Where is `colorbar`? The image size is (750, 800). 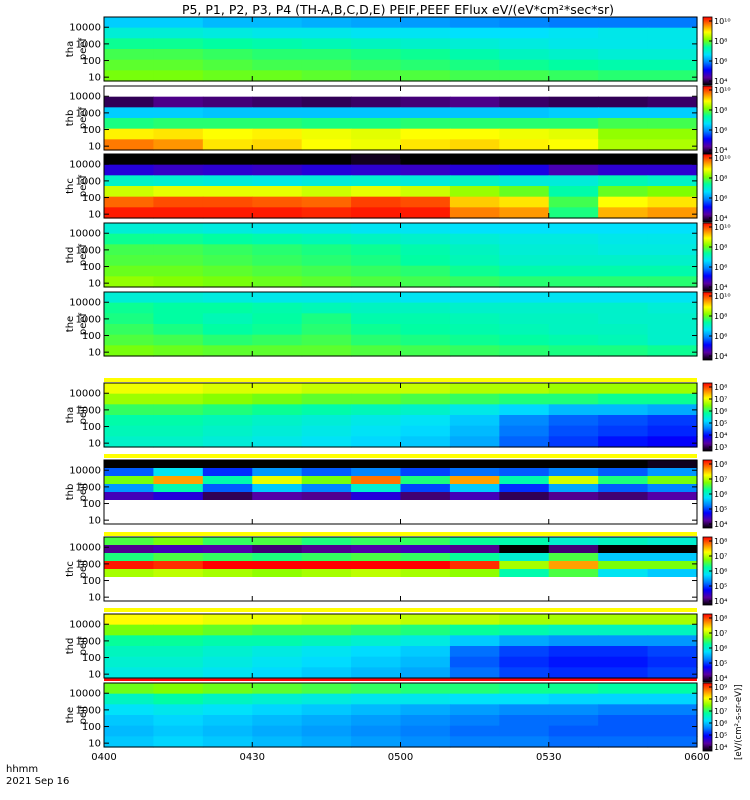 colorbar is located at coordinates (707, 257).